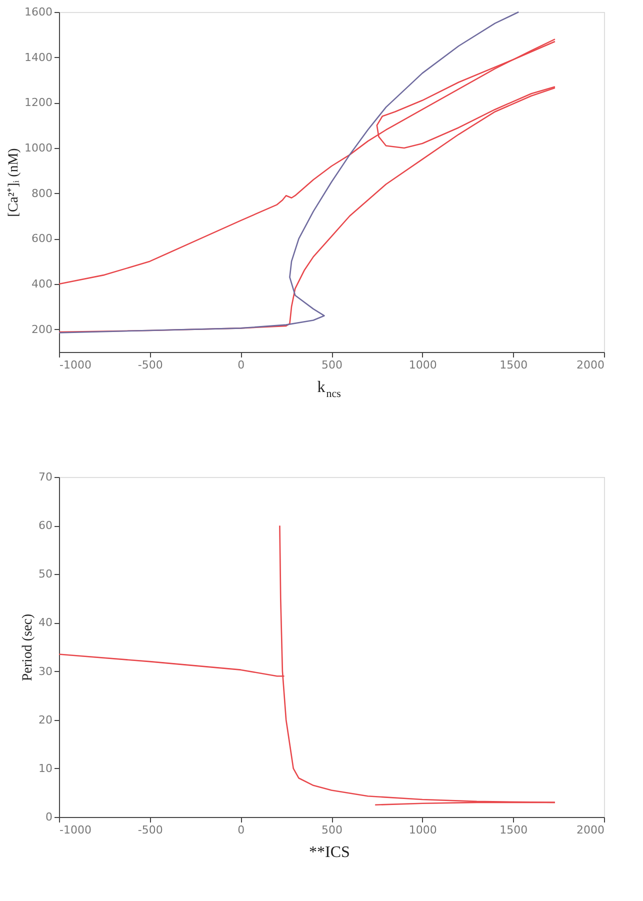 This screenshot has height=901, width=643. Describe the element at coordinates (49, 817) in the screenshot. I see `y-tick-label: 0` at that location.